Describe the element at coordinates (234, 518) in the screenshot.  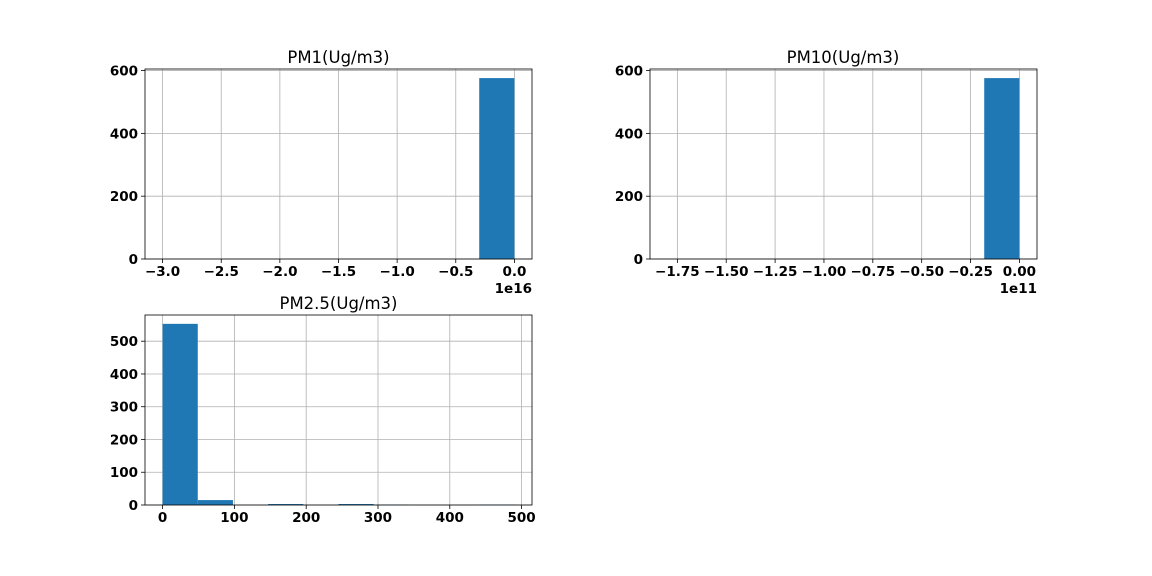
I see `x-tick-label: 100` at that location.